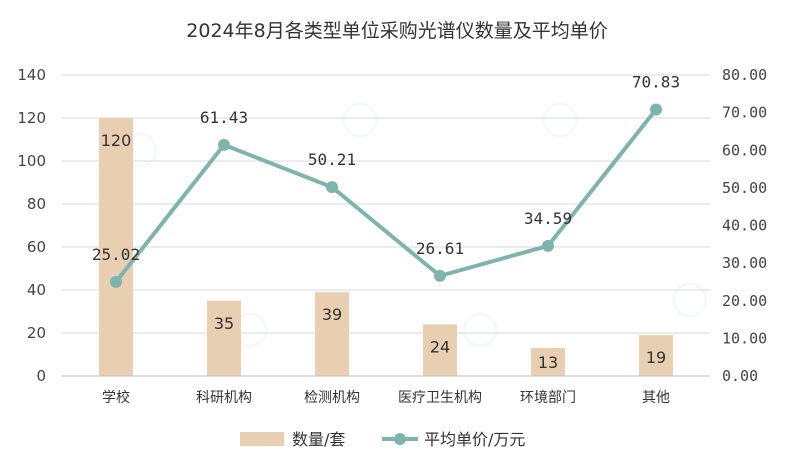 This screenshot has height=475, width=794. I want to click on bar-value-label: 19, so click(656, 357).